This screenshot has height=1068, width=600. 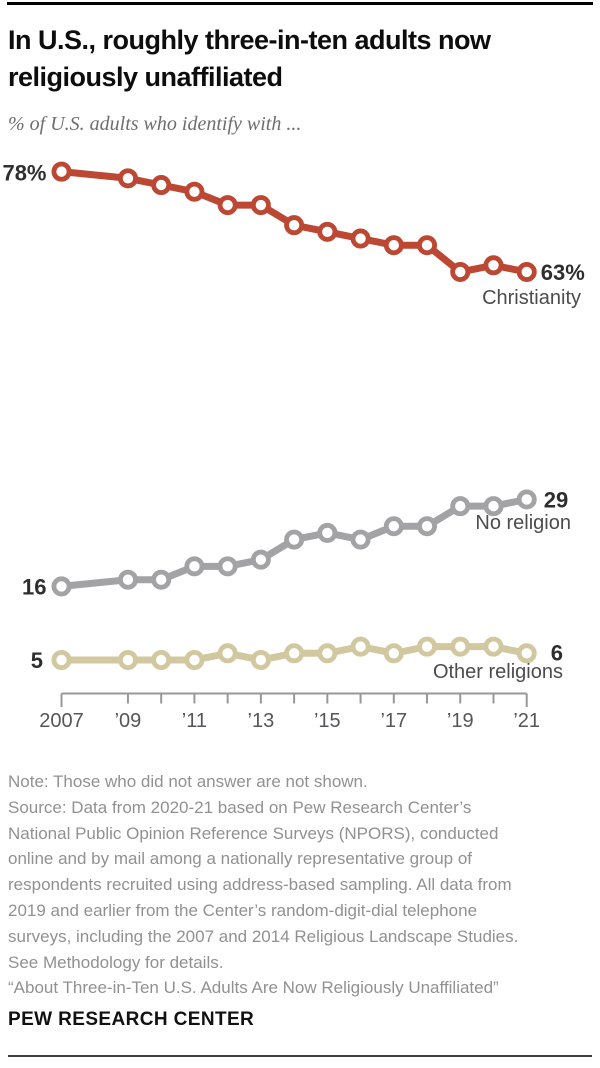 I want to click on christianity-point-2010, so click(x=161, y=185).